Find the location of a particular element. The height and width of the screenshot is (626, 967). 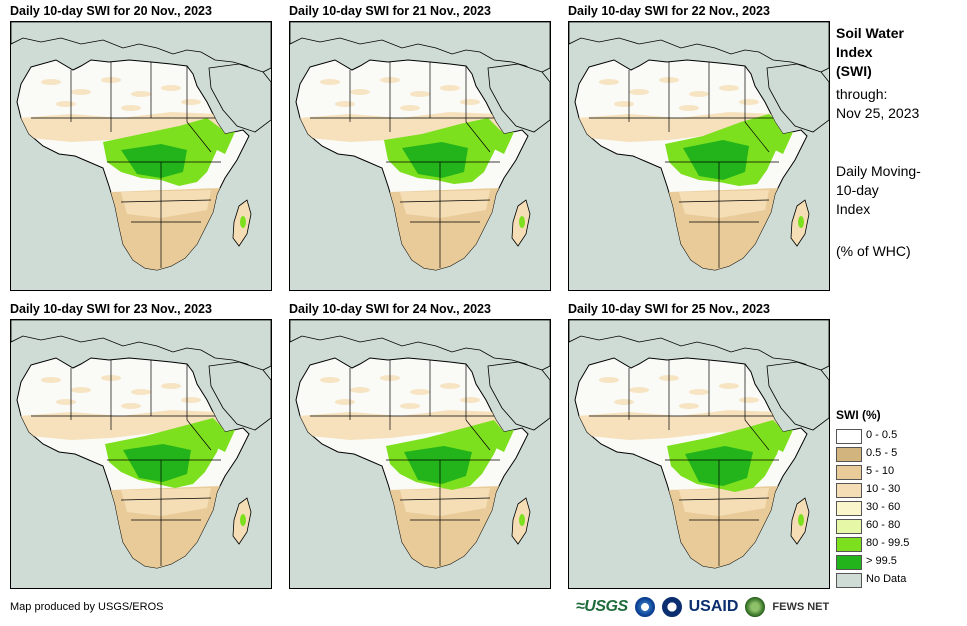

panel-title-4: Daily 10-day SWI for 23 Nov., 2023 is located at coordinates (111, 309).